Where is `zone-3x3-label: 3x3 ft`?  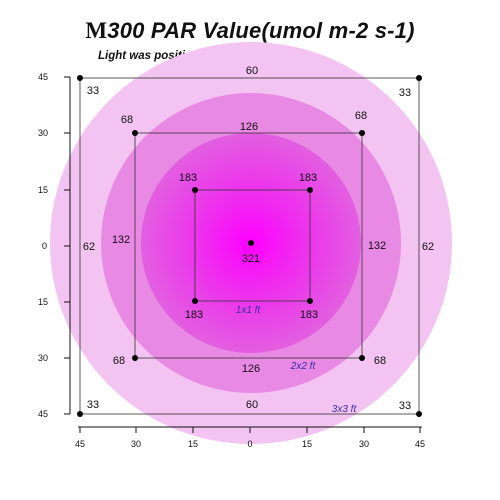
zone-3x3-label: 3x3 ft is located at coordinates (345, 409).